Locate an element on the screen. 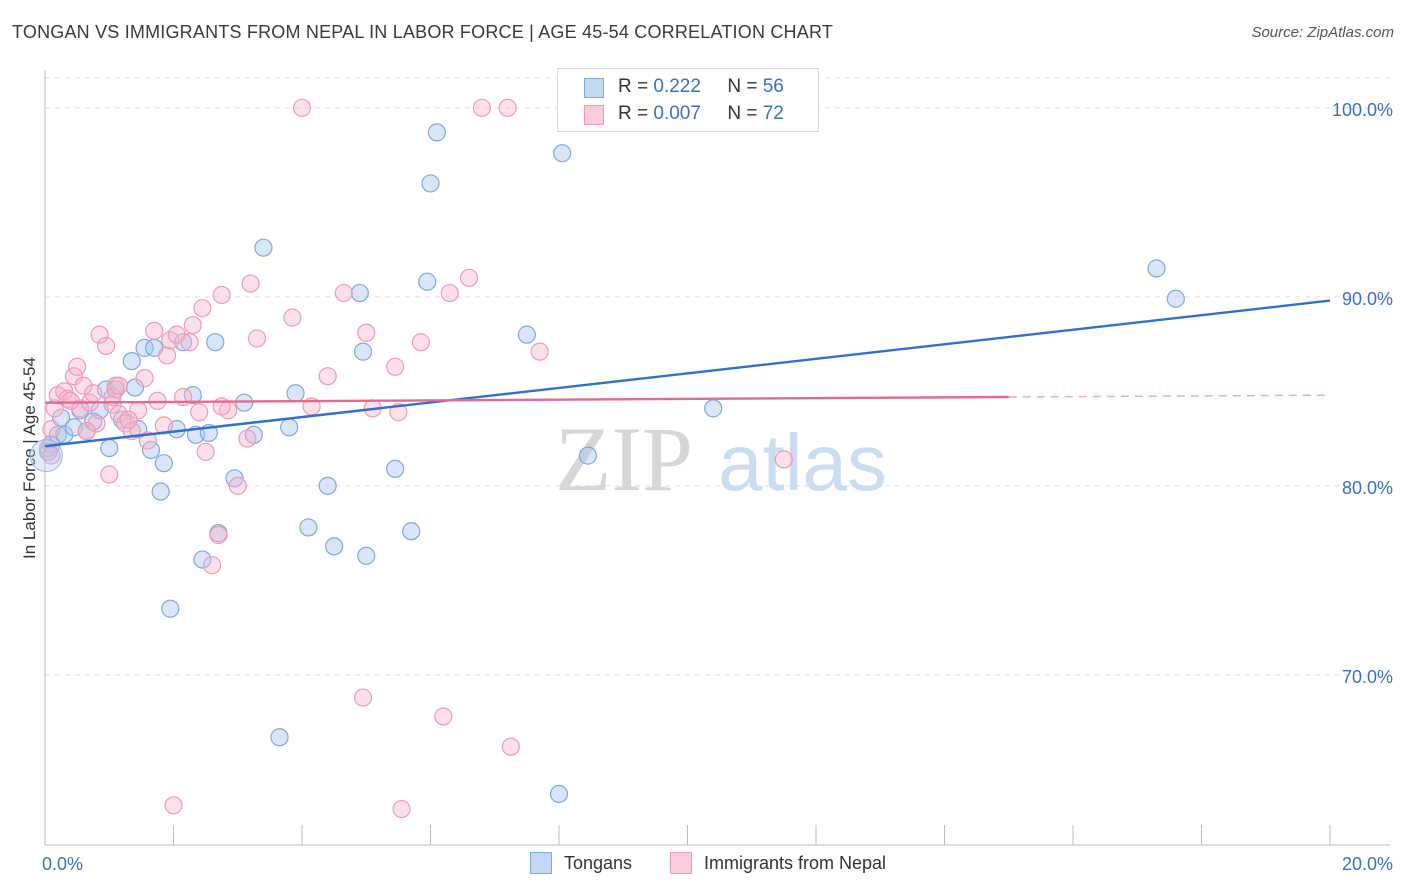 The width and height of the screenshot is (1406, 892). tongans-swatch-icon is located at coordinates (594, 88).